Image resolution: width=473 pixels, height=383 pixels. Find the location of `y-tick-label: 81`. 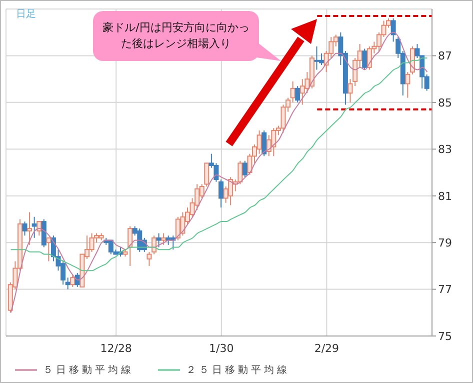

y-tick-label: 81 is located at coordinates (445, 196).